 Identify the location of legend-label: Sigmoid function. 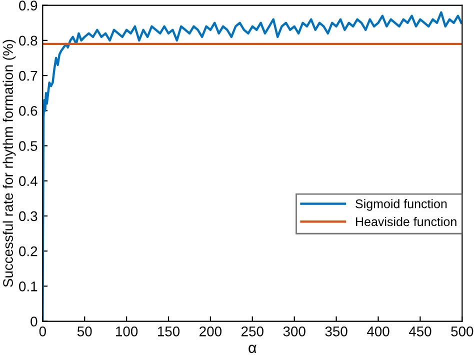
(401, 205).